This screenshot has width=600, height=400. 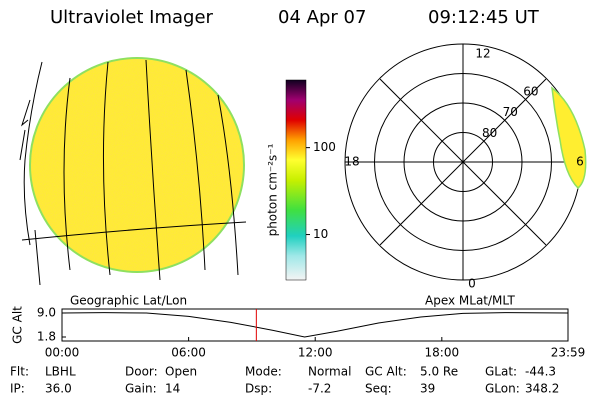 I want to click on info-value: 14, so click(x=172, y=389).